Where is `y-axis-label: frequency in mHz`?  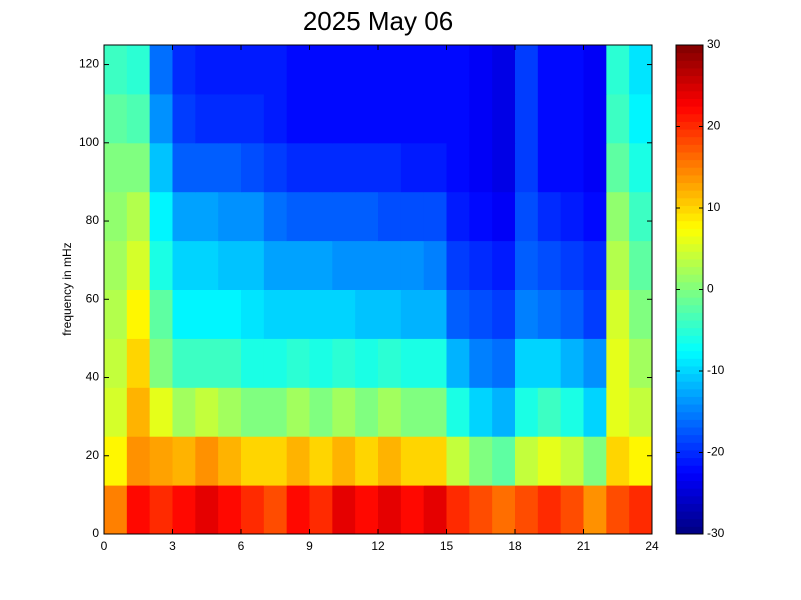
y-axis-label: frequency in mHz is located at coordinates (67, 288).